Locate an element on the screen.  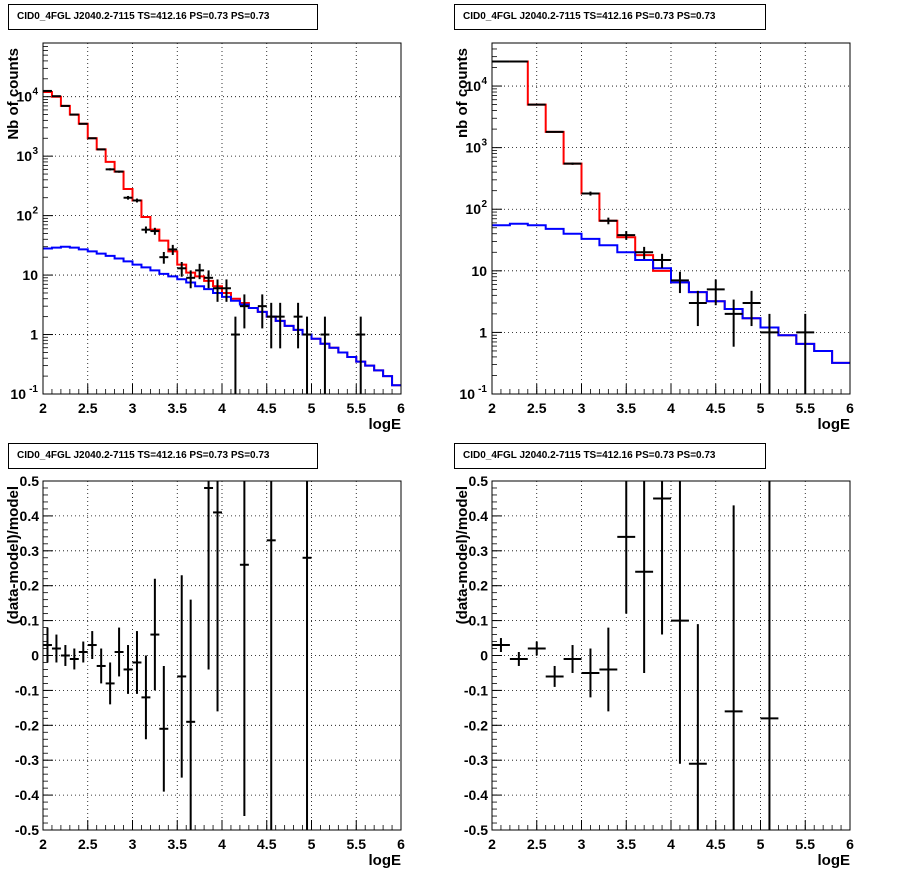
y-tick-label: -0.5 is located at coordinates (27, 830).